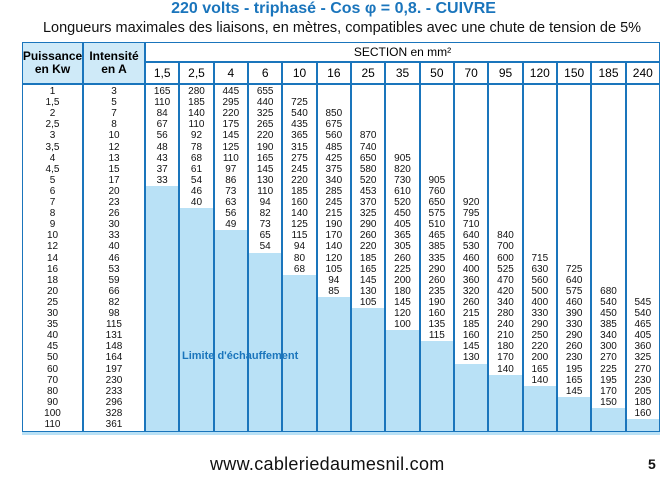  I want to click on value-cell: 130, so click(265, 180).